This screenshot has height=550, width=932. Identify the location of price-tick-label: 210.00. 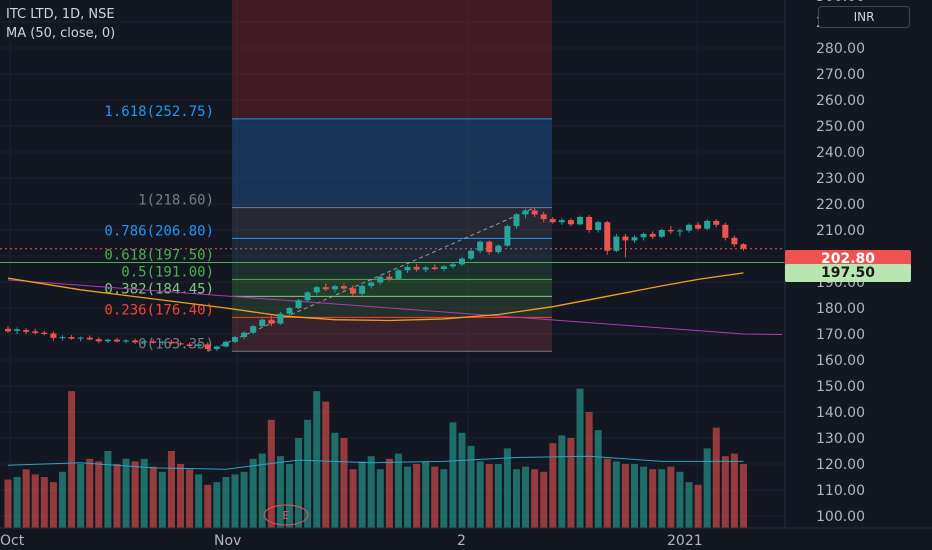
(840, 231).